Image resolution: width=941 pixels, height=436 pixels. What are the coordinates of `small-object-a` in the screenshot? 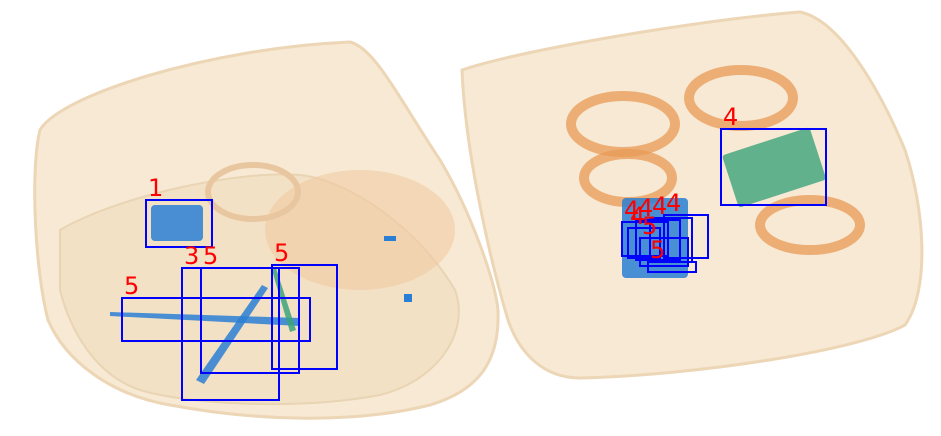 It's located at (390, 238).